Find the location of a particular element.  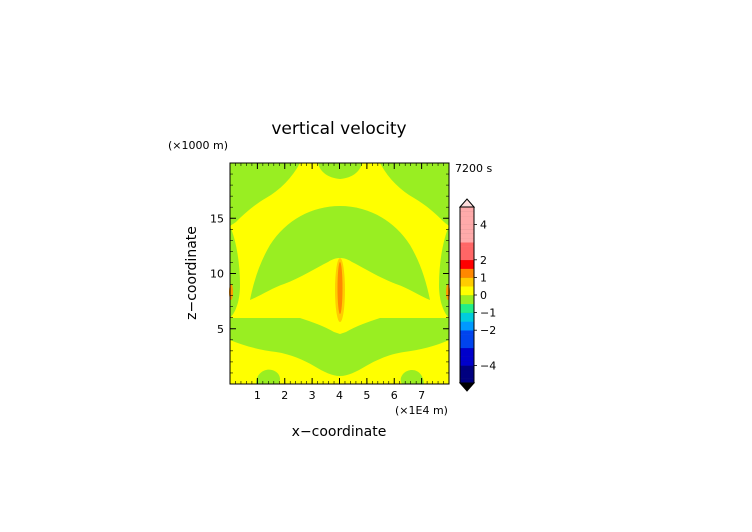

colorbar-labels: 4 2 1 0 −1 −2 −4 is located at coordinates (485, 295).